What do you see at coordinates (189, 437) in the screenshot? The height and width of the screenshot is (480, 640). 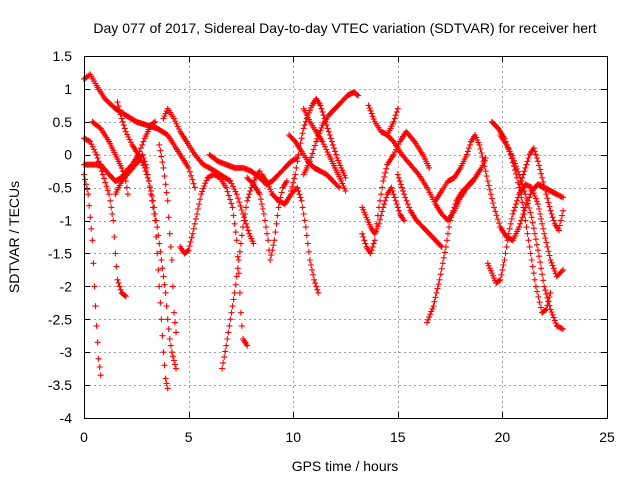 I see `x-tick-label: 5` at bounding box center [189, 437].